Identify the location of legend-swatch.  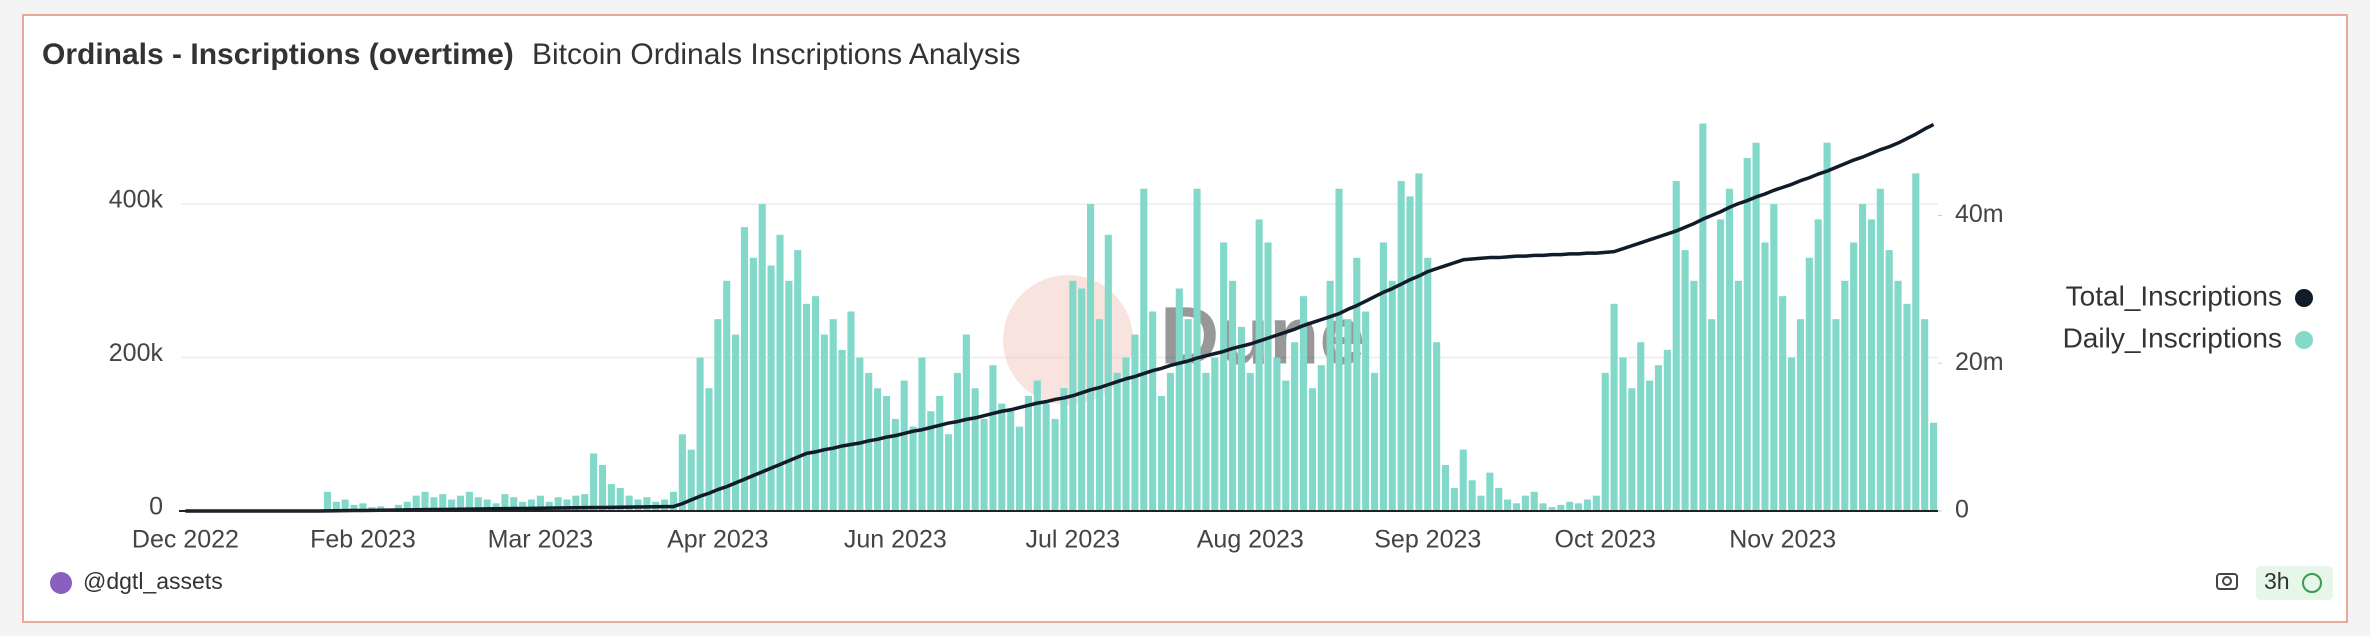
(2304, 340).